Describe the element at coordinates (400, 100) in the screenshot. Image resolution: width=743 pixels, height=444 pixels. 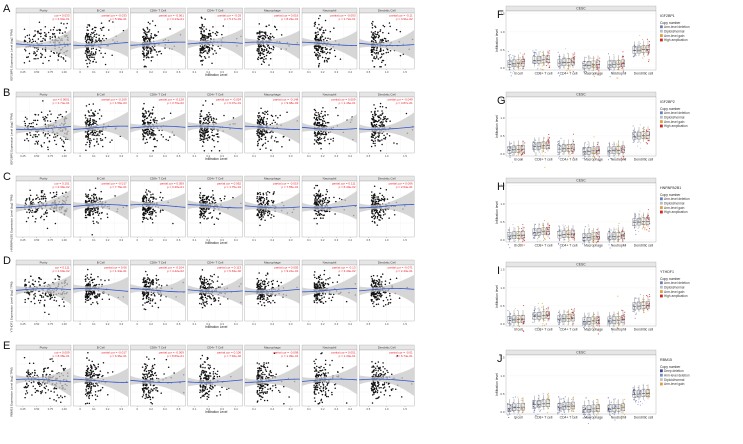
I see `correlation-text: partial.cor = -0.049` at that location.